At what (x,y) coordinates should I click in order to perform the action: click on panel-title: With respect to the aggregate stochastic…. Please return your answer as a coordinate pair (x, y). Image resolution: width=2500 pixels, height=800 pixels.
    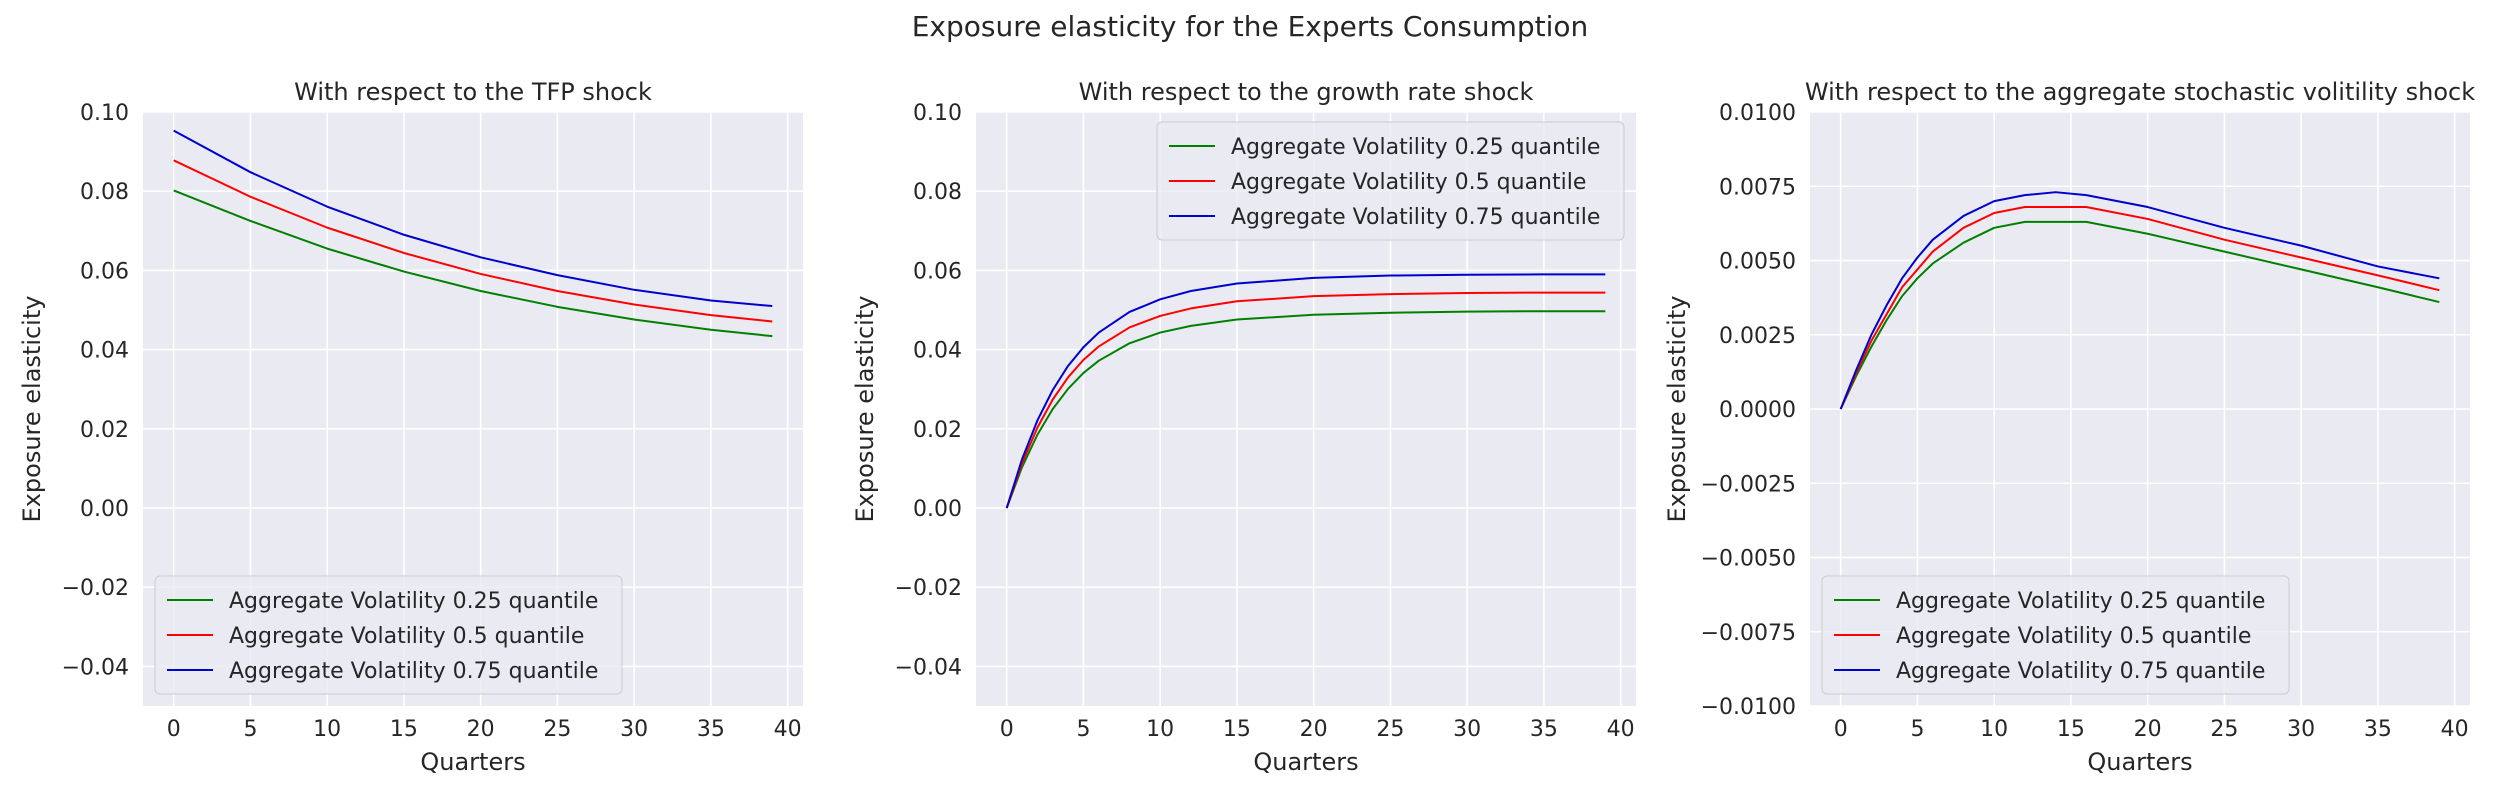
    Looking at the image, I should click on (2140, 92).